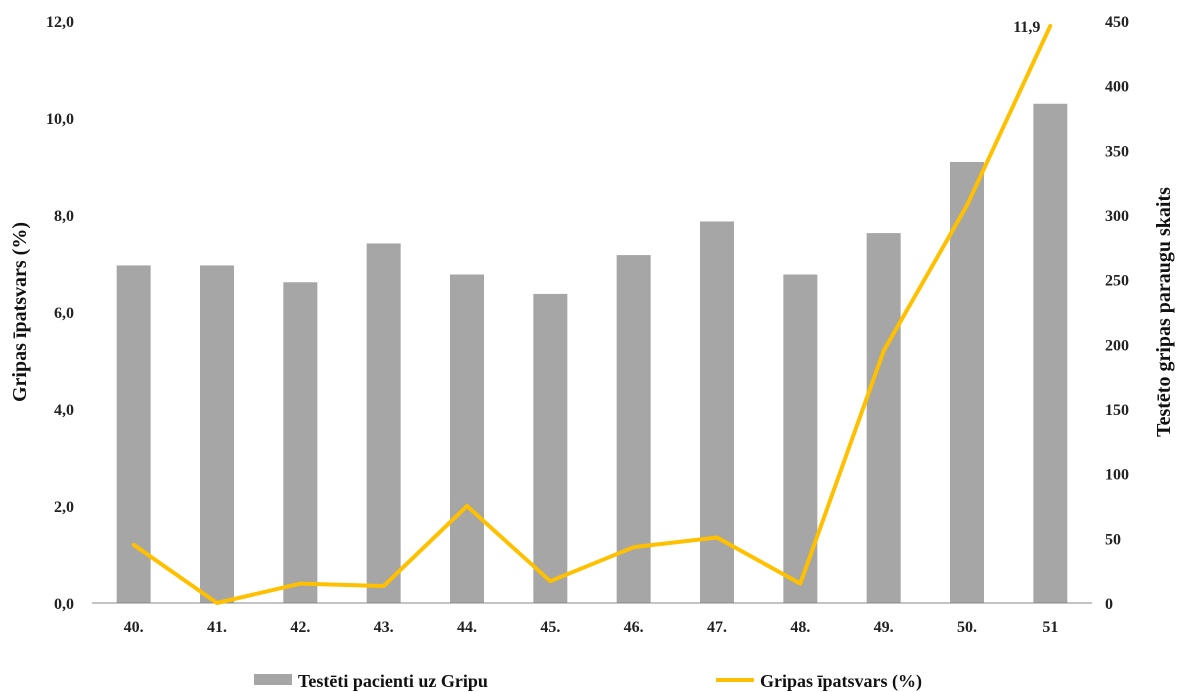 The height and width of the screenshot is (692, 1184). What do you see at coordinates (300, 627) in the screenshot?
I see `x-tick-label: 42.` at bounding box center [300, 627].